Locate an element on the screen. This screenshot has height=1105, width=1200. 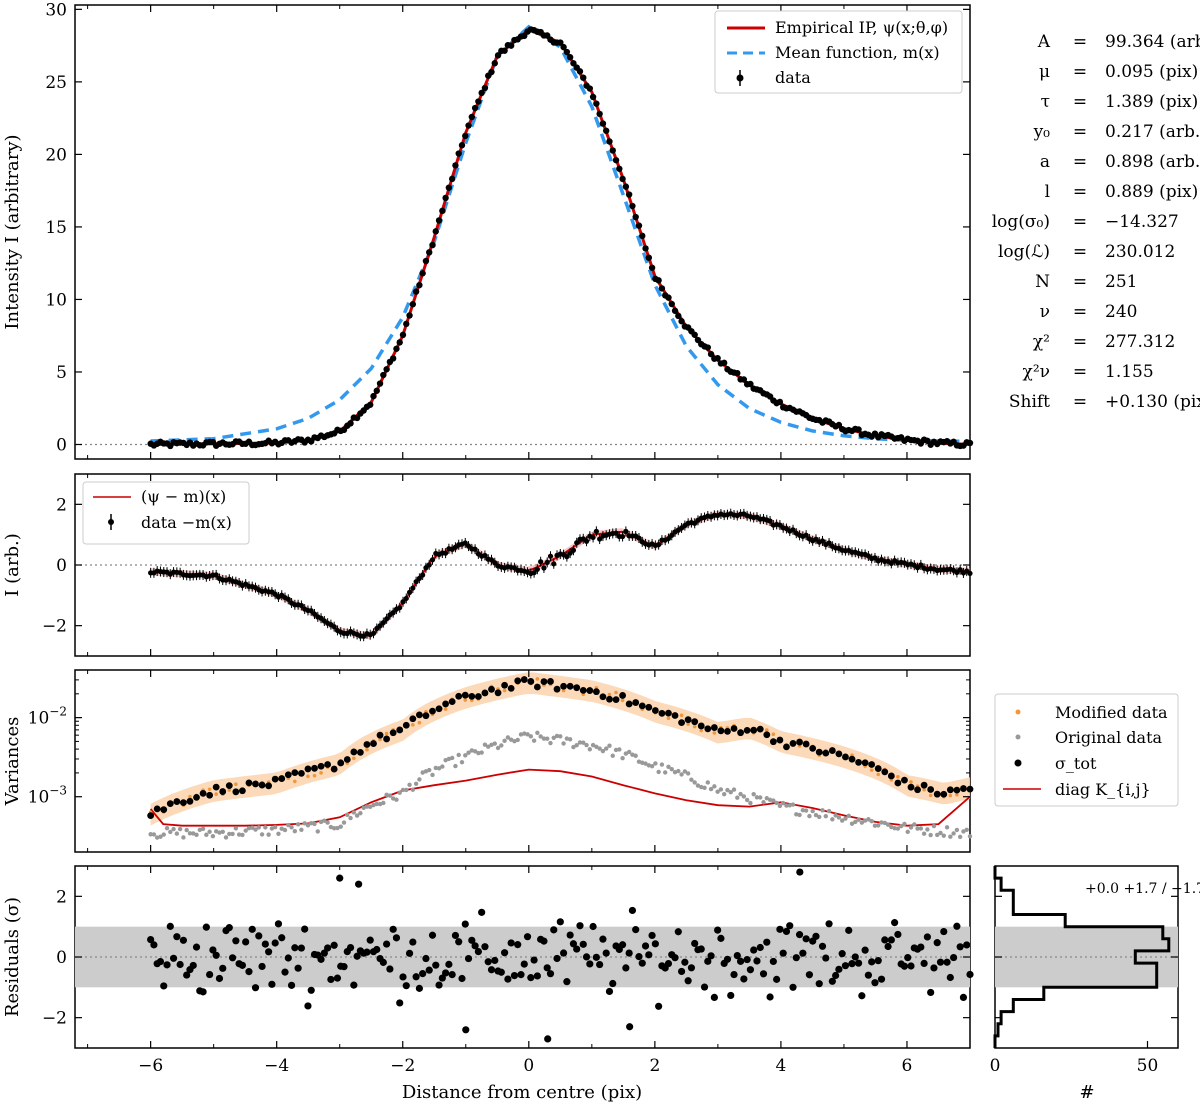
residuals-ylabel: Residuals (σ) is located at coordinates (12, 957).